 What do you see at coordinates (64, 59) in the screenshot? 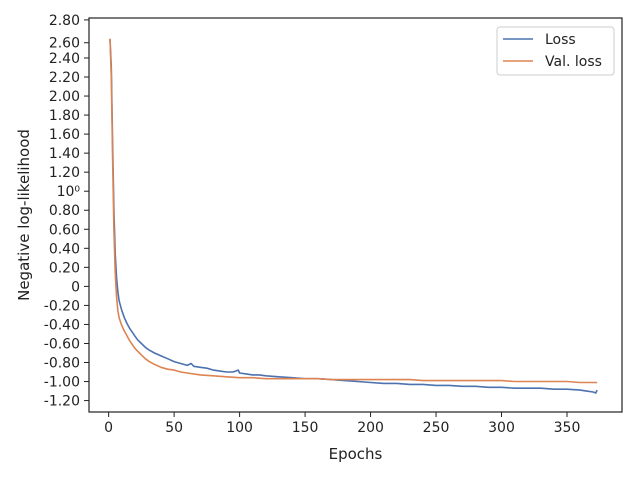
I see `y-tick-label: 2.40` at bounding box center [64, 59].